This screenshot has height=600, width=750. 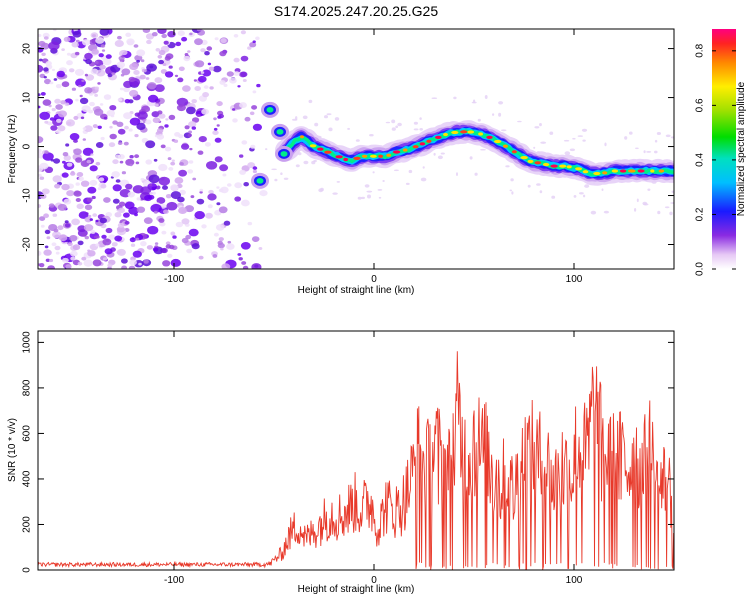 What do you see at coordinates (27, 342) in the screenshot?
I see `y-tick-label: 1000` at bounding box center [27, 342].